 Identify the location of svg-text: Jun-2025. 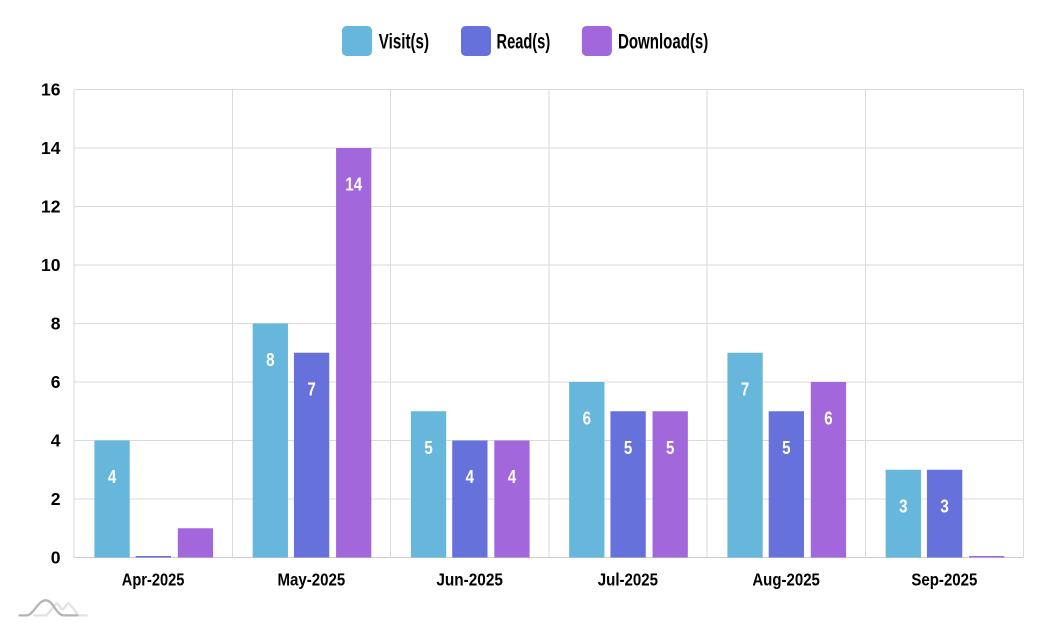
(469, 580).